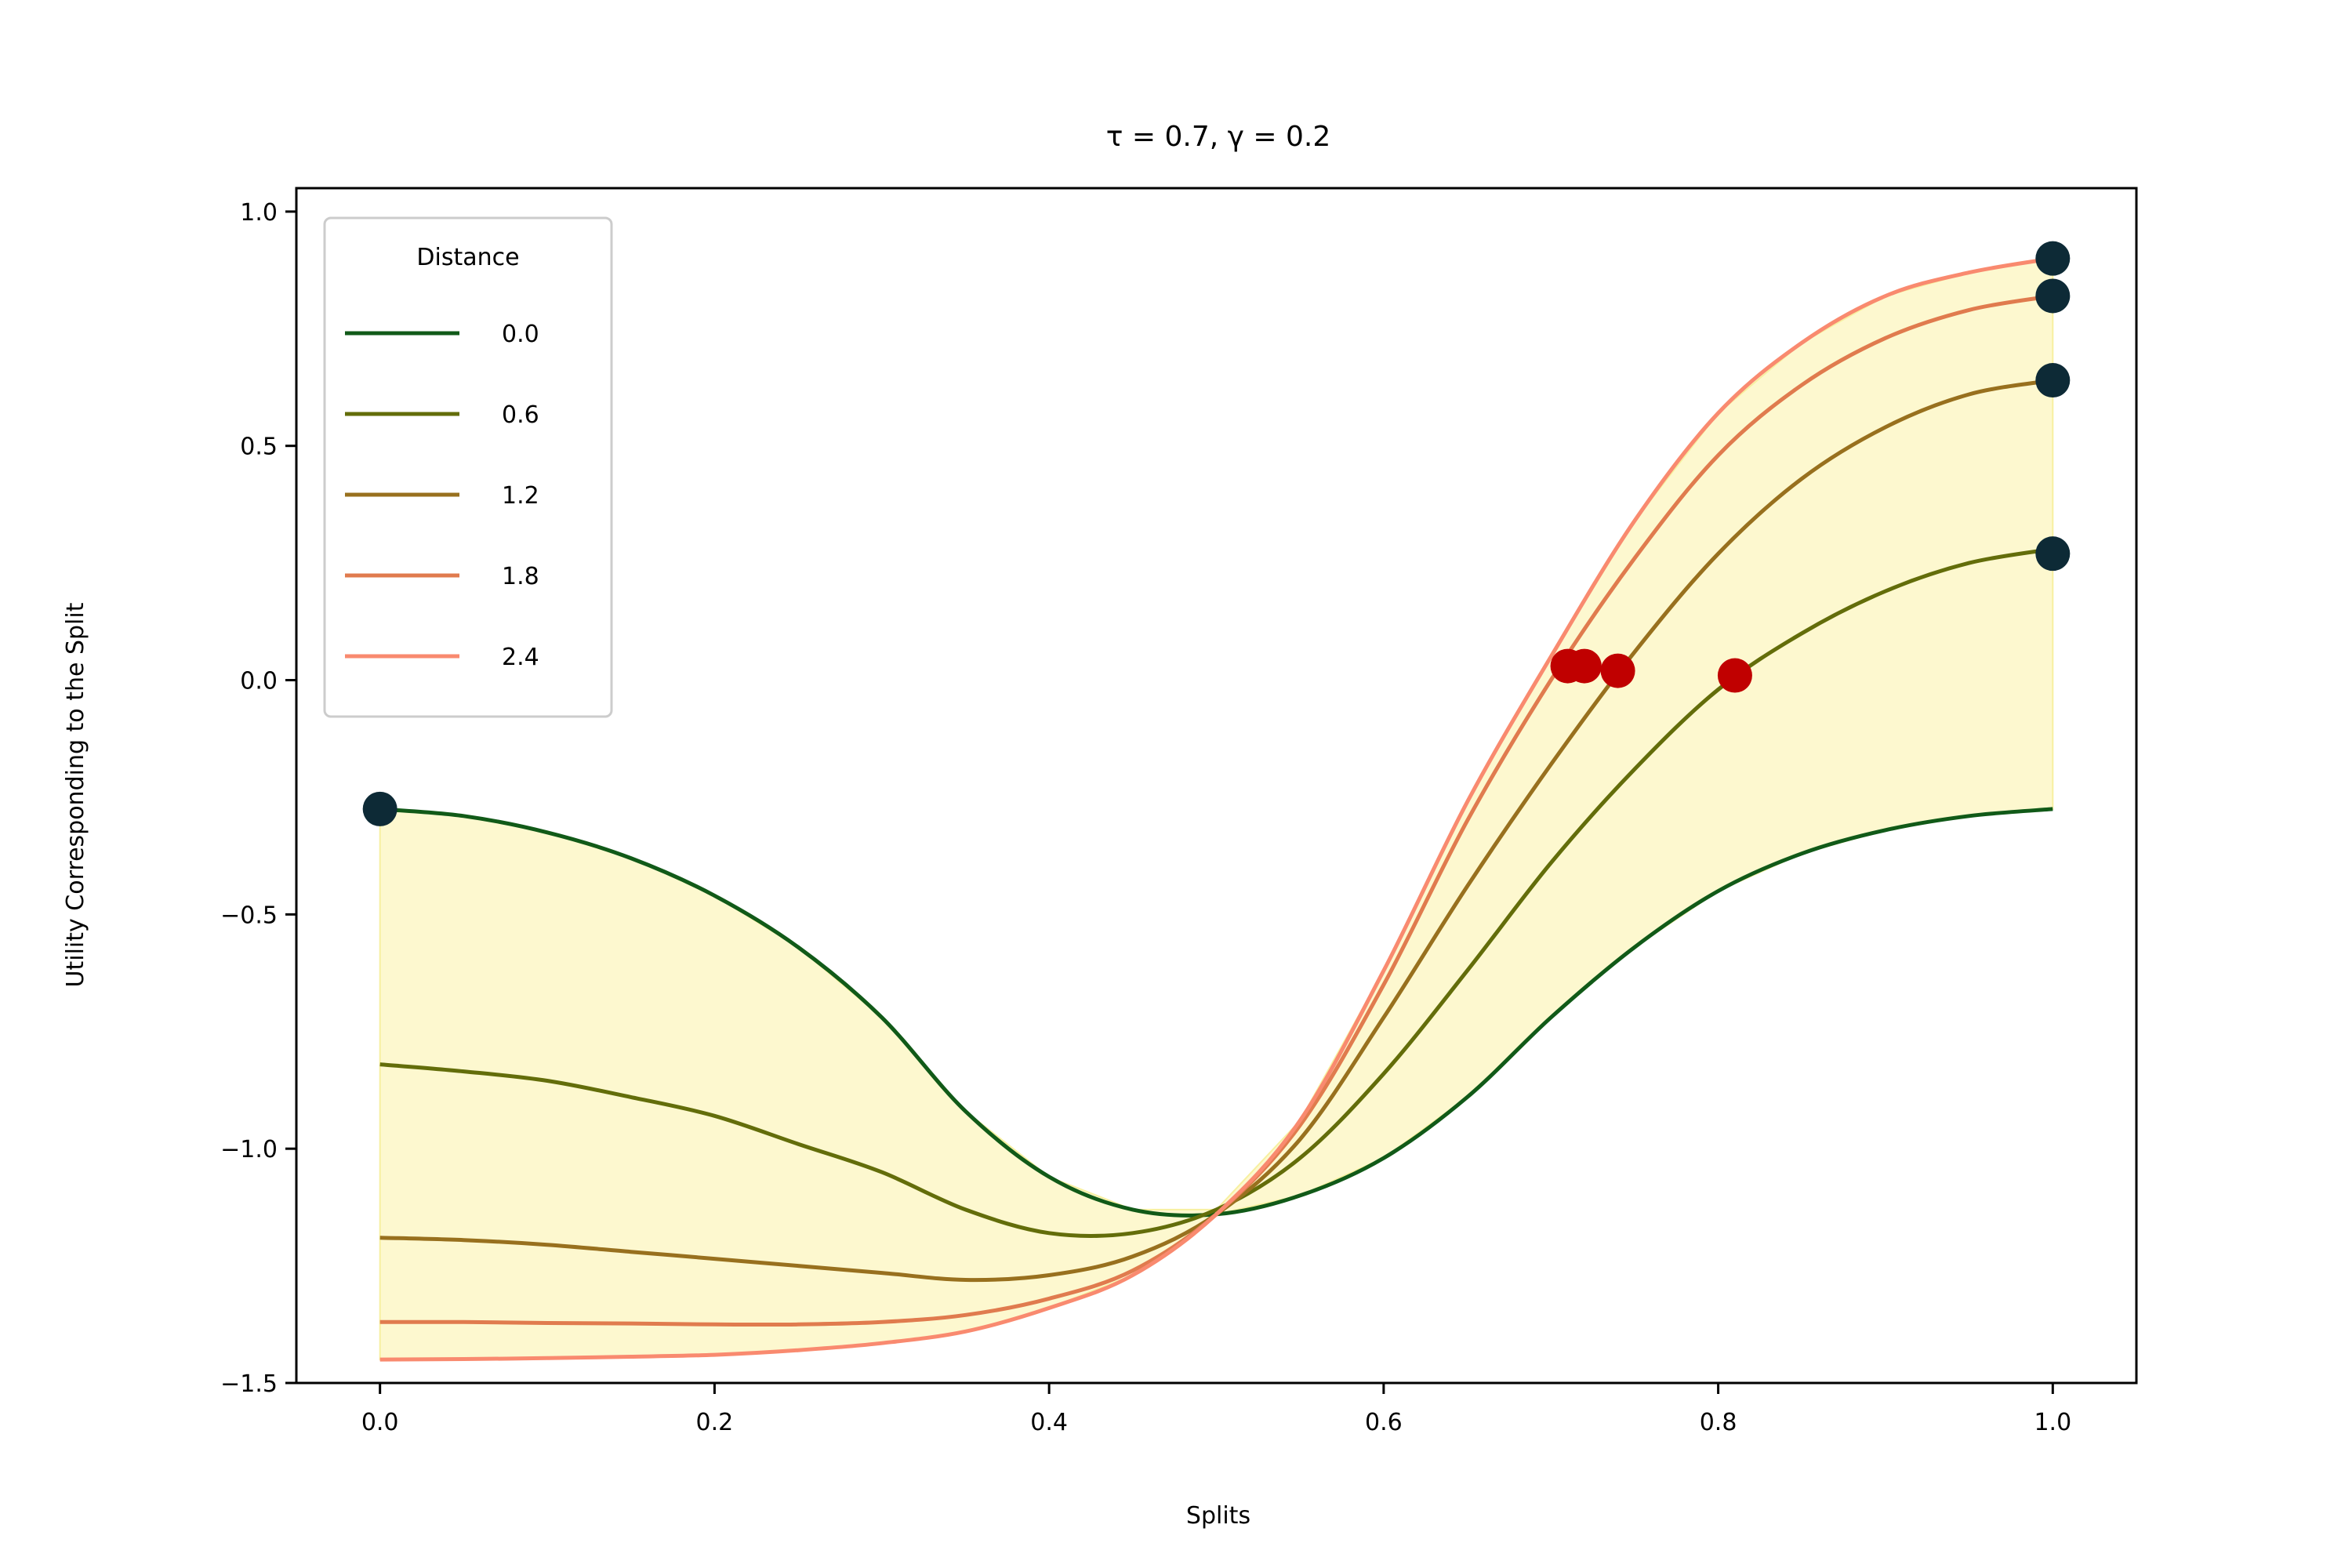 This screenshot has width=2352, height=1568. What do you see at coordinates (1719, 1422) in the screenshot?
I see `x-tick-label: 0.8` at bounding box center [1719, 1422].